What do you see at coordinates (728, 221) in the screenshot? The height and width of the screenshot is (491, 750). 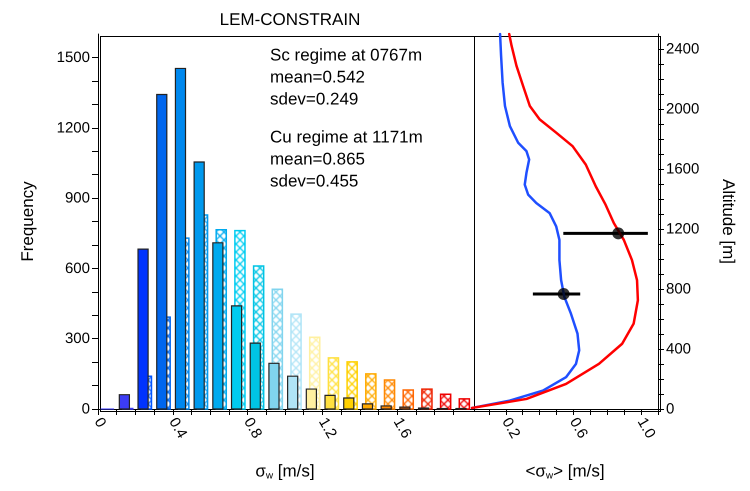 I see `y2-axis-title: Altitude [m]` at bounding box center [728, 221].